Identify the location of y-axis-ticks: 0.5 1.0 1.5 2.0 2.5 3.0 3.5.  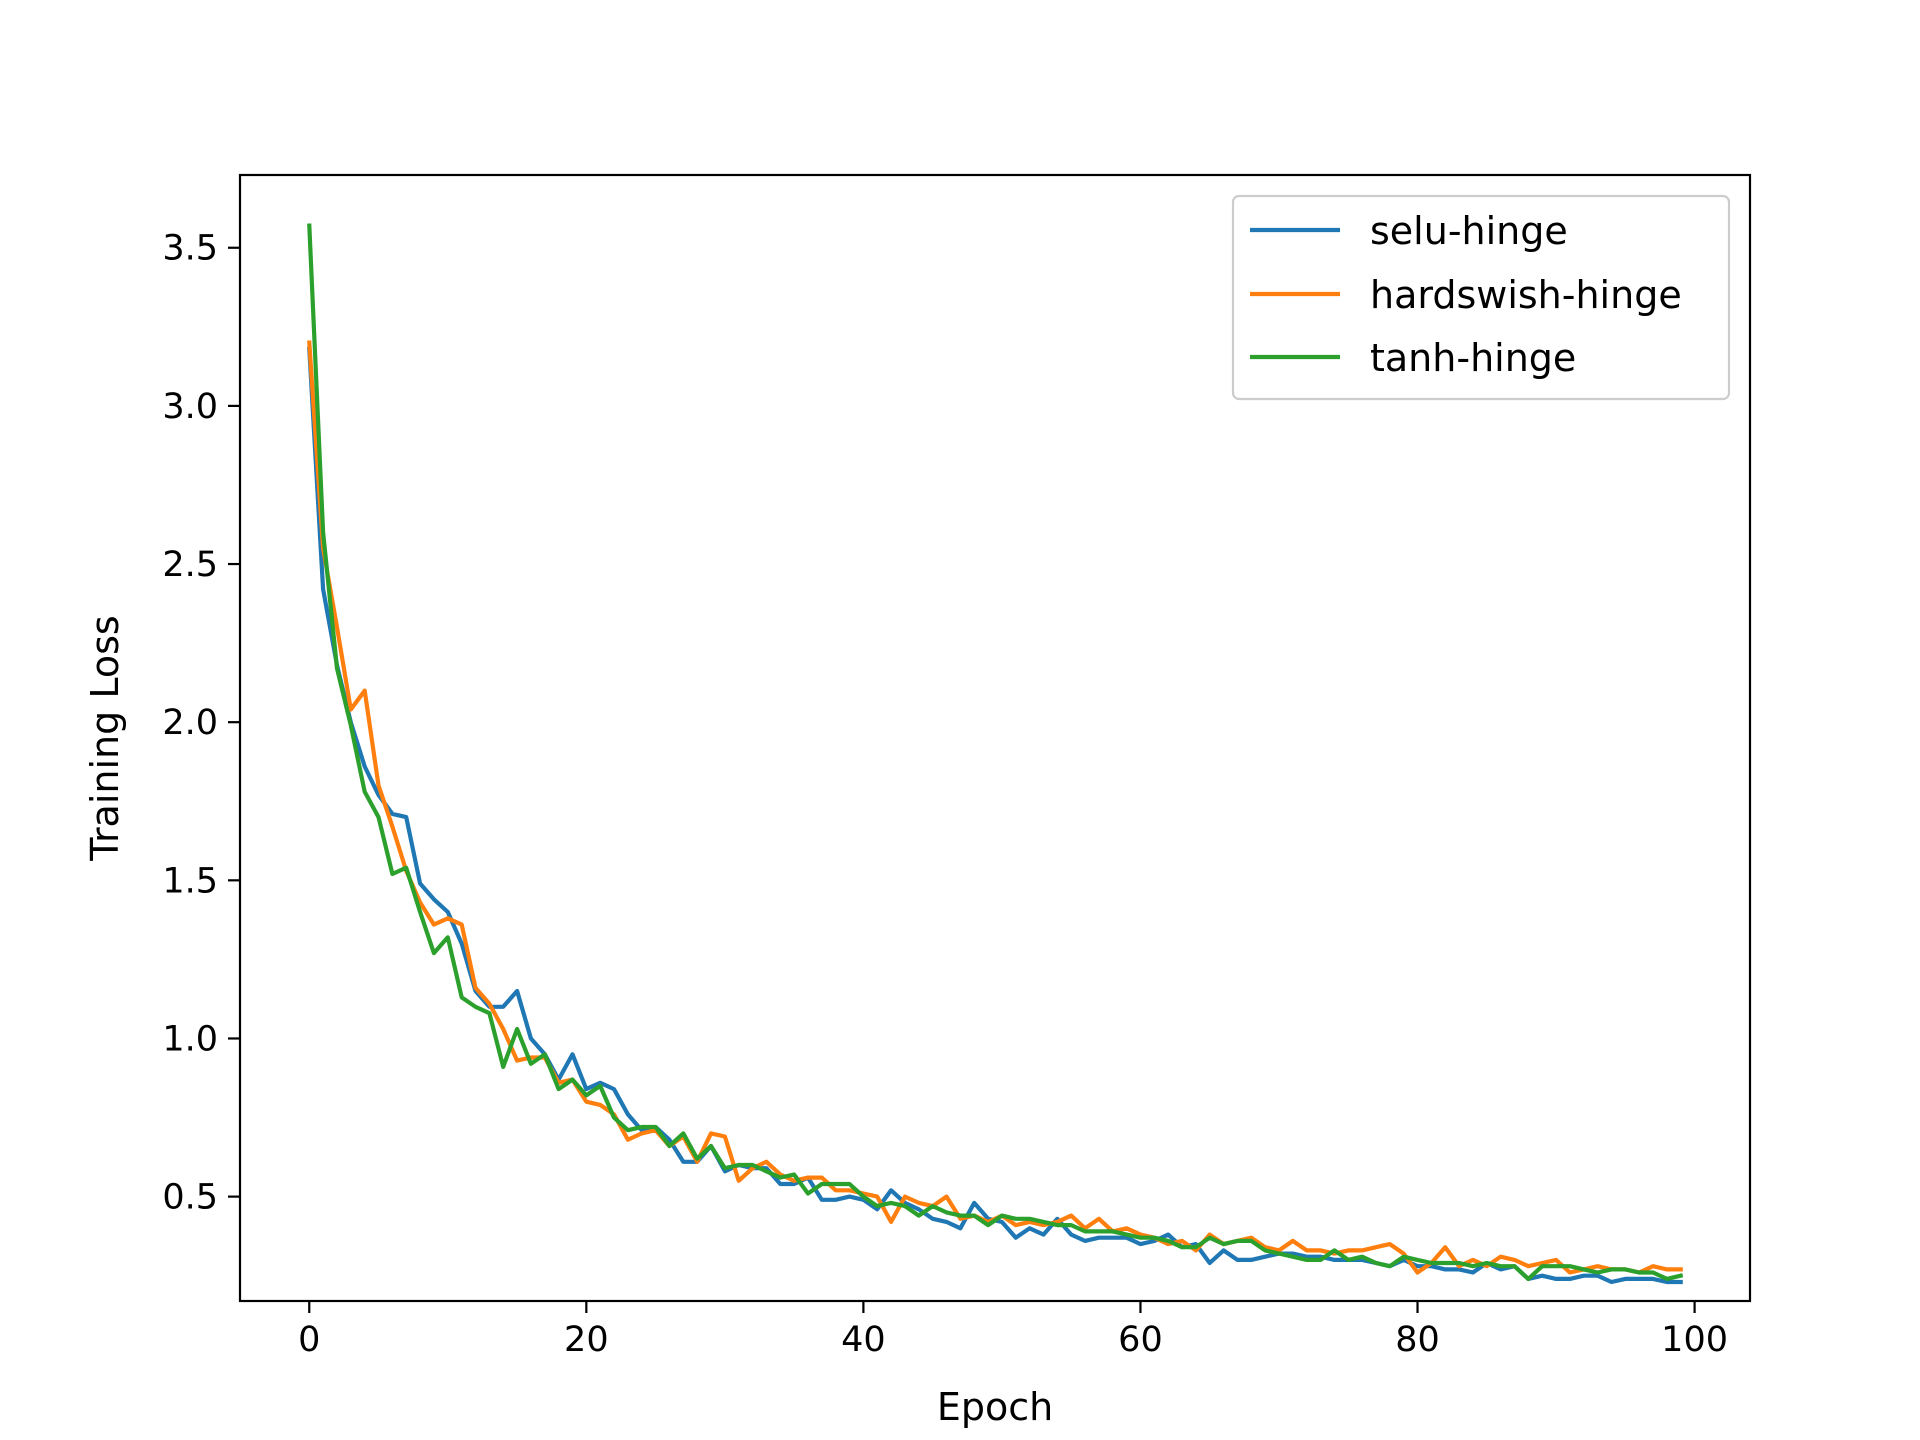
(201, 723).